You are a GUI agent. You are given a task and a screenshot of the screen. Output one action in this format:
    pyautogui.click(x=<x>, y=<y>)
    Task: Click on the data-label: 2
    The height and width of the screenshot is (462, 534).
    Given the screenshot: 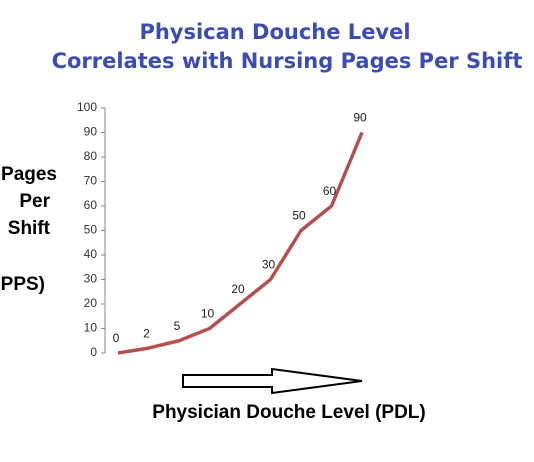 What is the action you would take?
    pyautogui.click(x=146, y=333)
    